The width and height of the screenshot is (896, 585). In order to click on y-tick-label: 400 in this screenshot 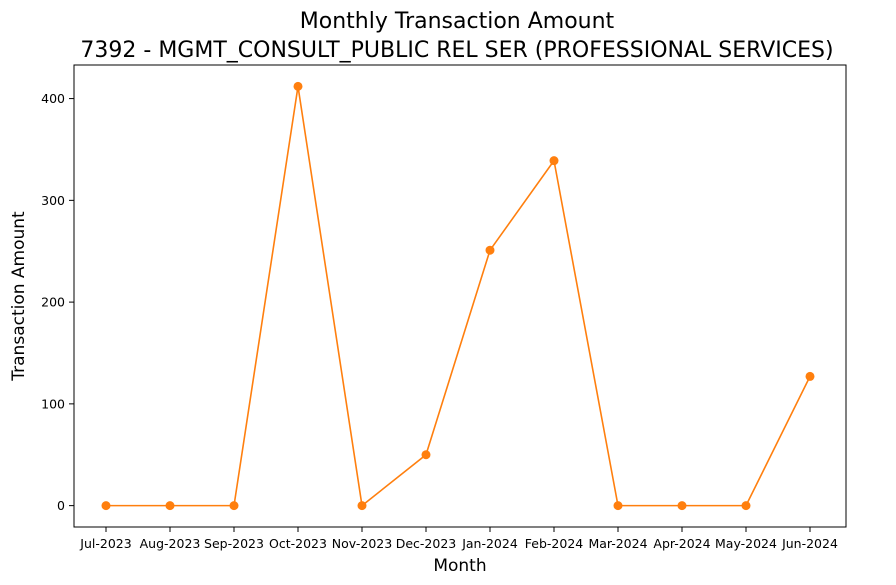, I will do `click(53, 98)`.